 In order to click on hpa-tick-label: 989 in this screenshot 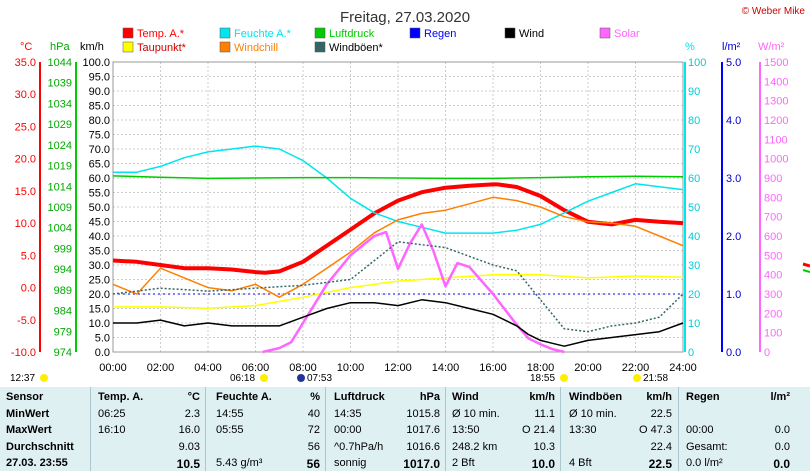, I will do `click(63, 291)`.